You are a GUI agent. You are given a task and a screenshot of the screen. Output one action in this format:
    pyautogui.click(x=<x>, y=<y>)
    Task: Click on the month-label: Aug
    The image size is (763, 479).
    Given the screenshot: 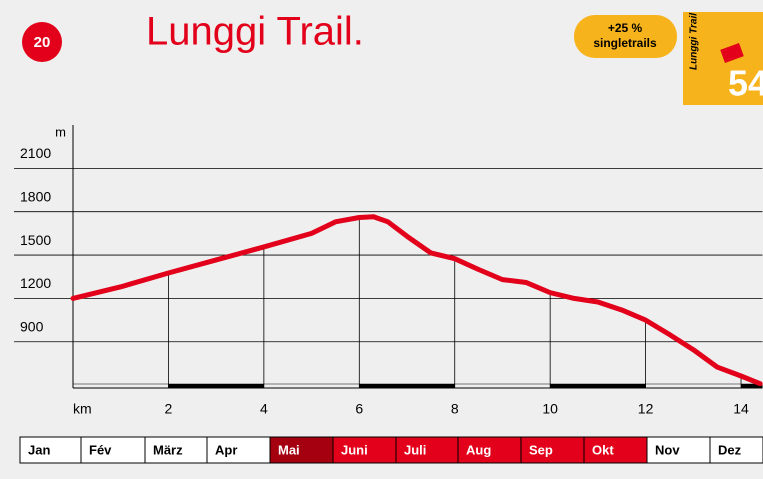 What is the action you would take?
    pyautogui.click(x=478, y=449)
    